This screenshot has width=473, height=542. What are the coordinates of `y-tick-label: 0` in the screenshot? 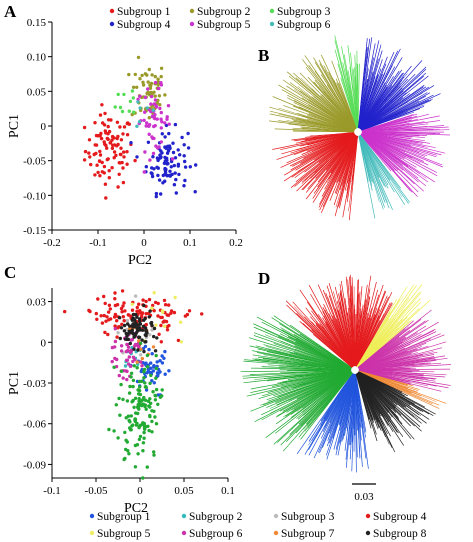 It's located at (44, 343).